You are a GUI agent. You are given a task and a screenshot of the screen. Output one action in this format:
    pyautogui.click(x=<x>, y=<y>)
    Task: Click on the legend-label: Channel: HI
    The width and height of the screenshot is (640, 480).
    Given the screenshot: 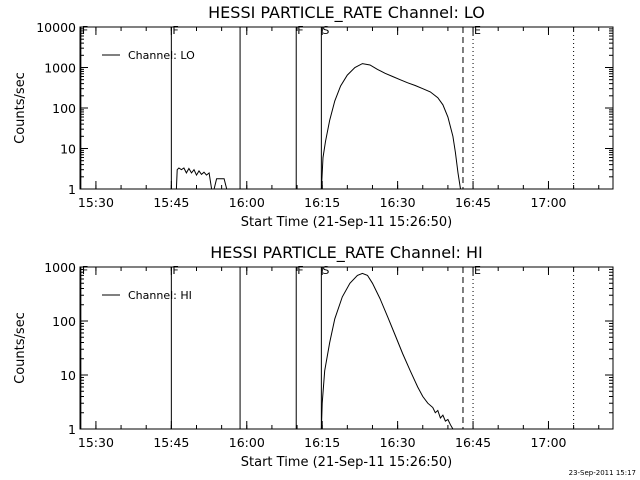 What is the action you would take?
    pyautogui.click(x=160, y=295)
    